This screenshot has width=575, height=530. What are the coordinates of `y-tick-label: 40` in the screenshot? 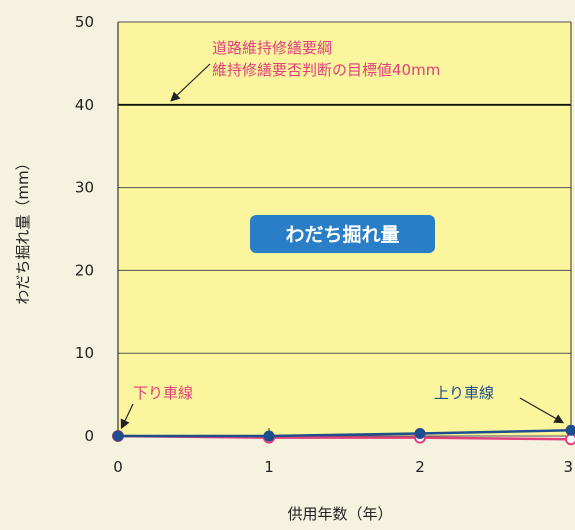 It's located at (84, 105).